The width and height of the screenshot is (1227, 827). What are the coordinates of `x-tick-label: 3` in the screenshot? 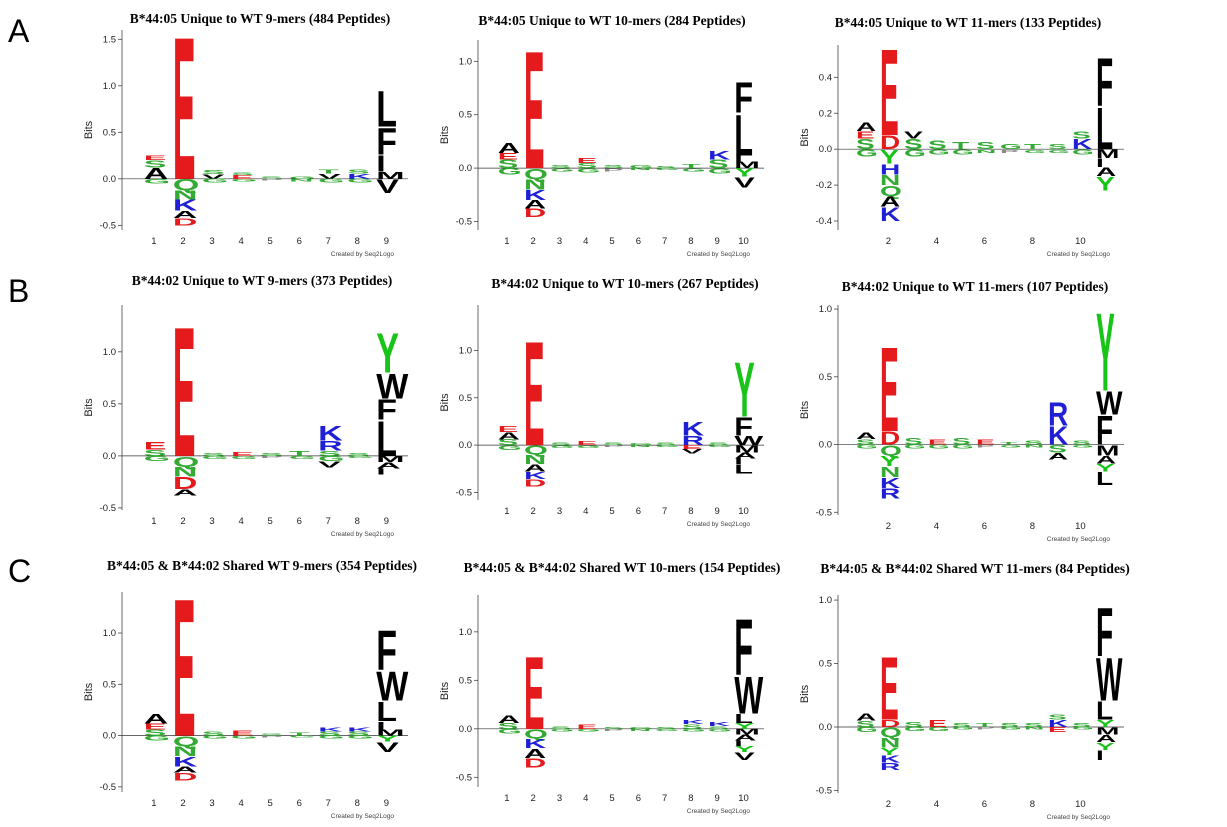 It's located at (211, 241).